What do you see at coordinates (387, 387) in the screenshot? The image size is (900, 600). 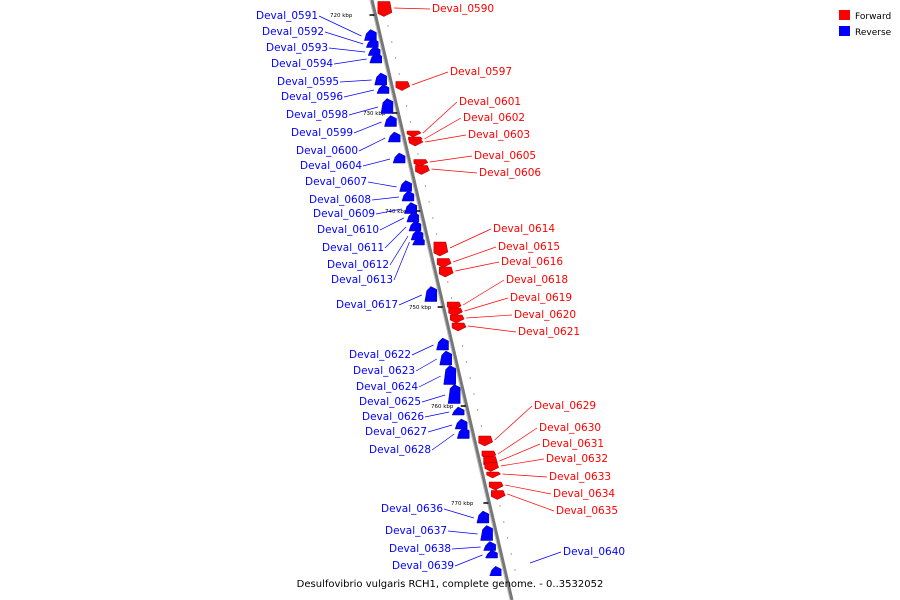 I see `gene-label-deval-0624: Deval_0624` at bounding box center [387, 387].